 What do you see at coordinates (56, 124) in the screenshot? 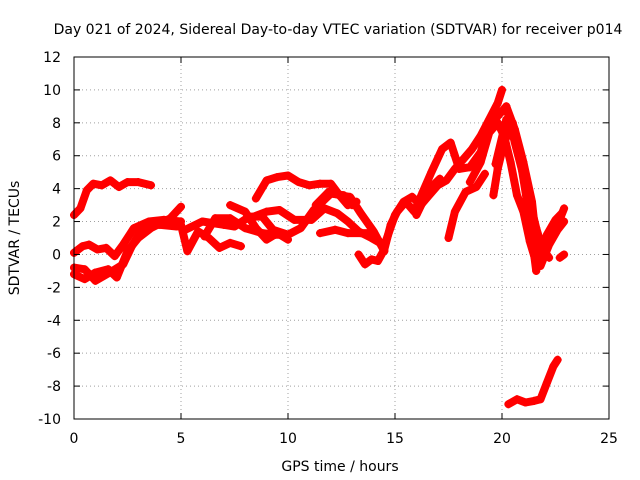
I see `y-tick-label: 8` at bounding box center [56, 124].